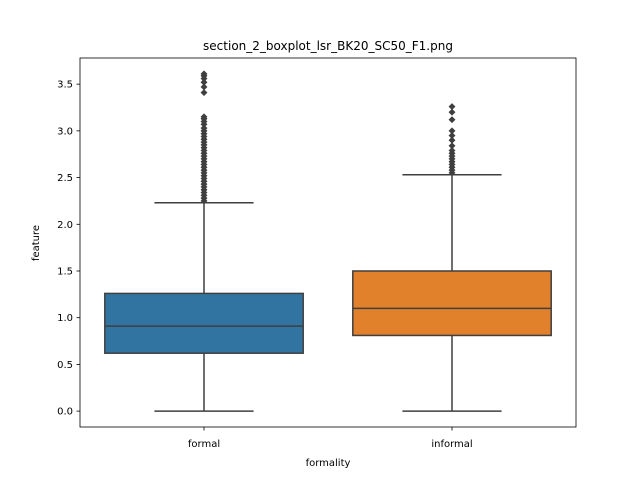  I want to click on y-tick-label: 0.0, so click(65, 412).